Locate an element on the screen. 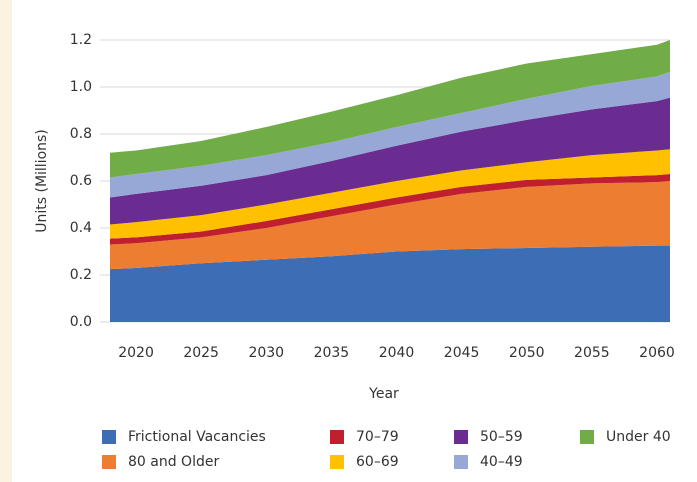 This screenshot has width=697, height=482. legend-label: 60–69 is located at coordinates (377, 462).